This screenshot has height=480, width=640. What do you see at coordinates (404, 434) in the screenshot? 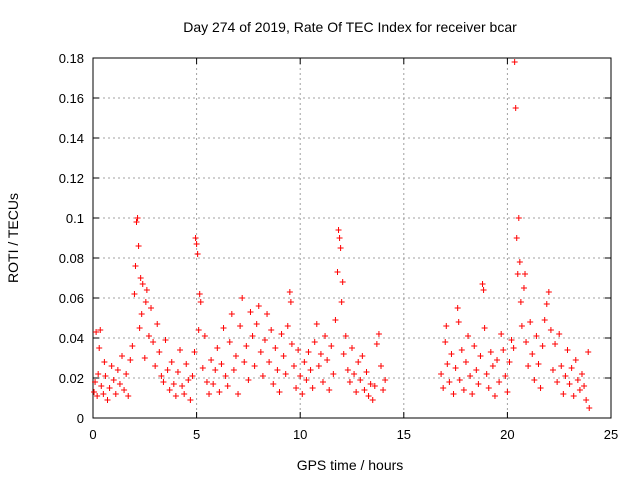
I see `x-tick-label: 15` at bounding box center [404, 434].